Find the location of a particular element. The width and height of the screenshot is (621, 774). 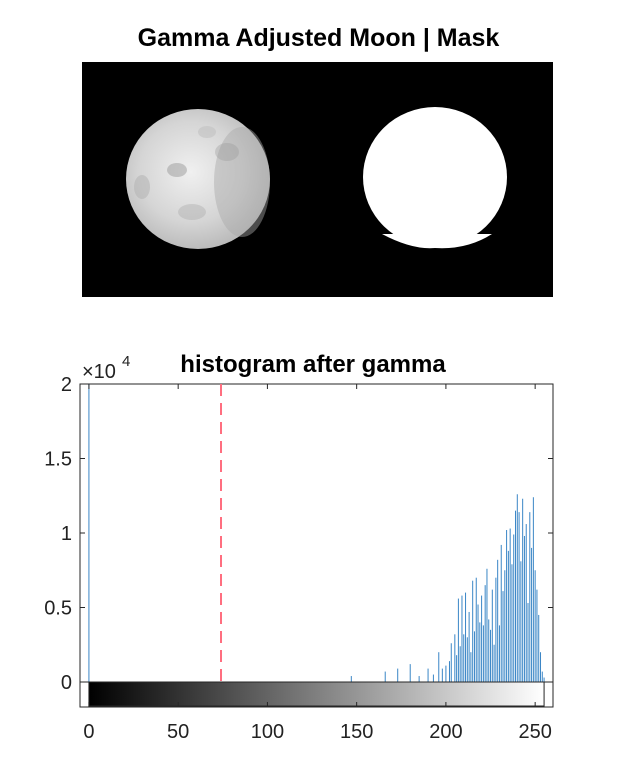

y-tick-label: 0 is located at coordinates (66, 683).